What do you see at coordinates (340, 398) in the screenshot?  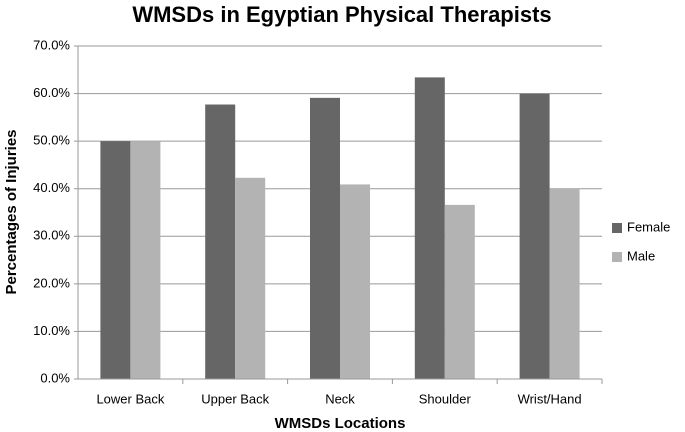 I see `x-tick-label: Neck` at bounding box center [340, 398].